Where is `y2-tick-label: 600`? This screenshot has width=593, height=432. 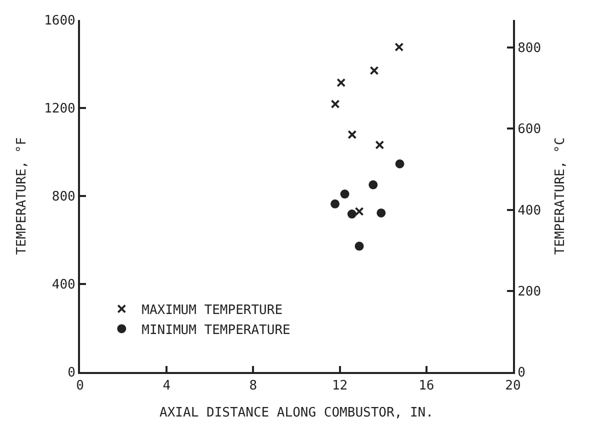
y2-tick-label: 600 is located at coordinates (530, 130).